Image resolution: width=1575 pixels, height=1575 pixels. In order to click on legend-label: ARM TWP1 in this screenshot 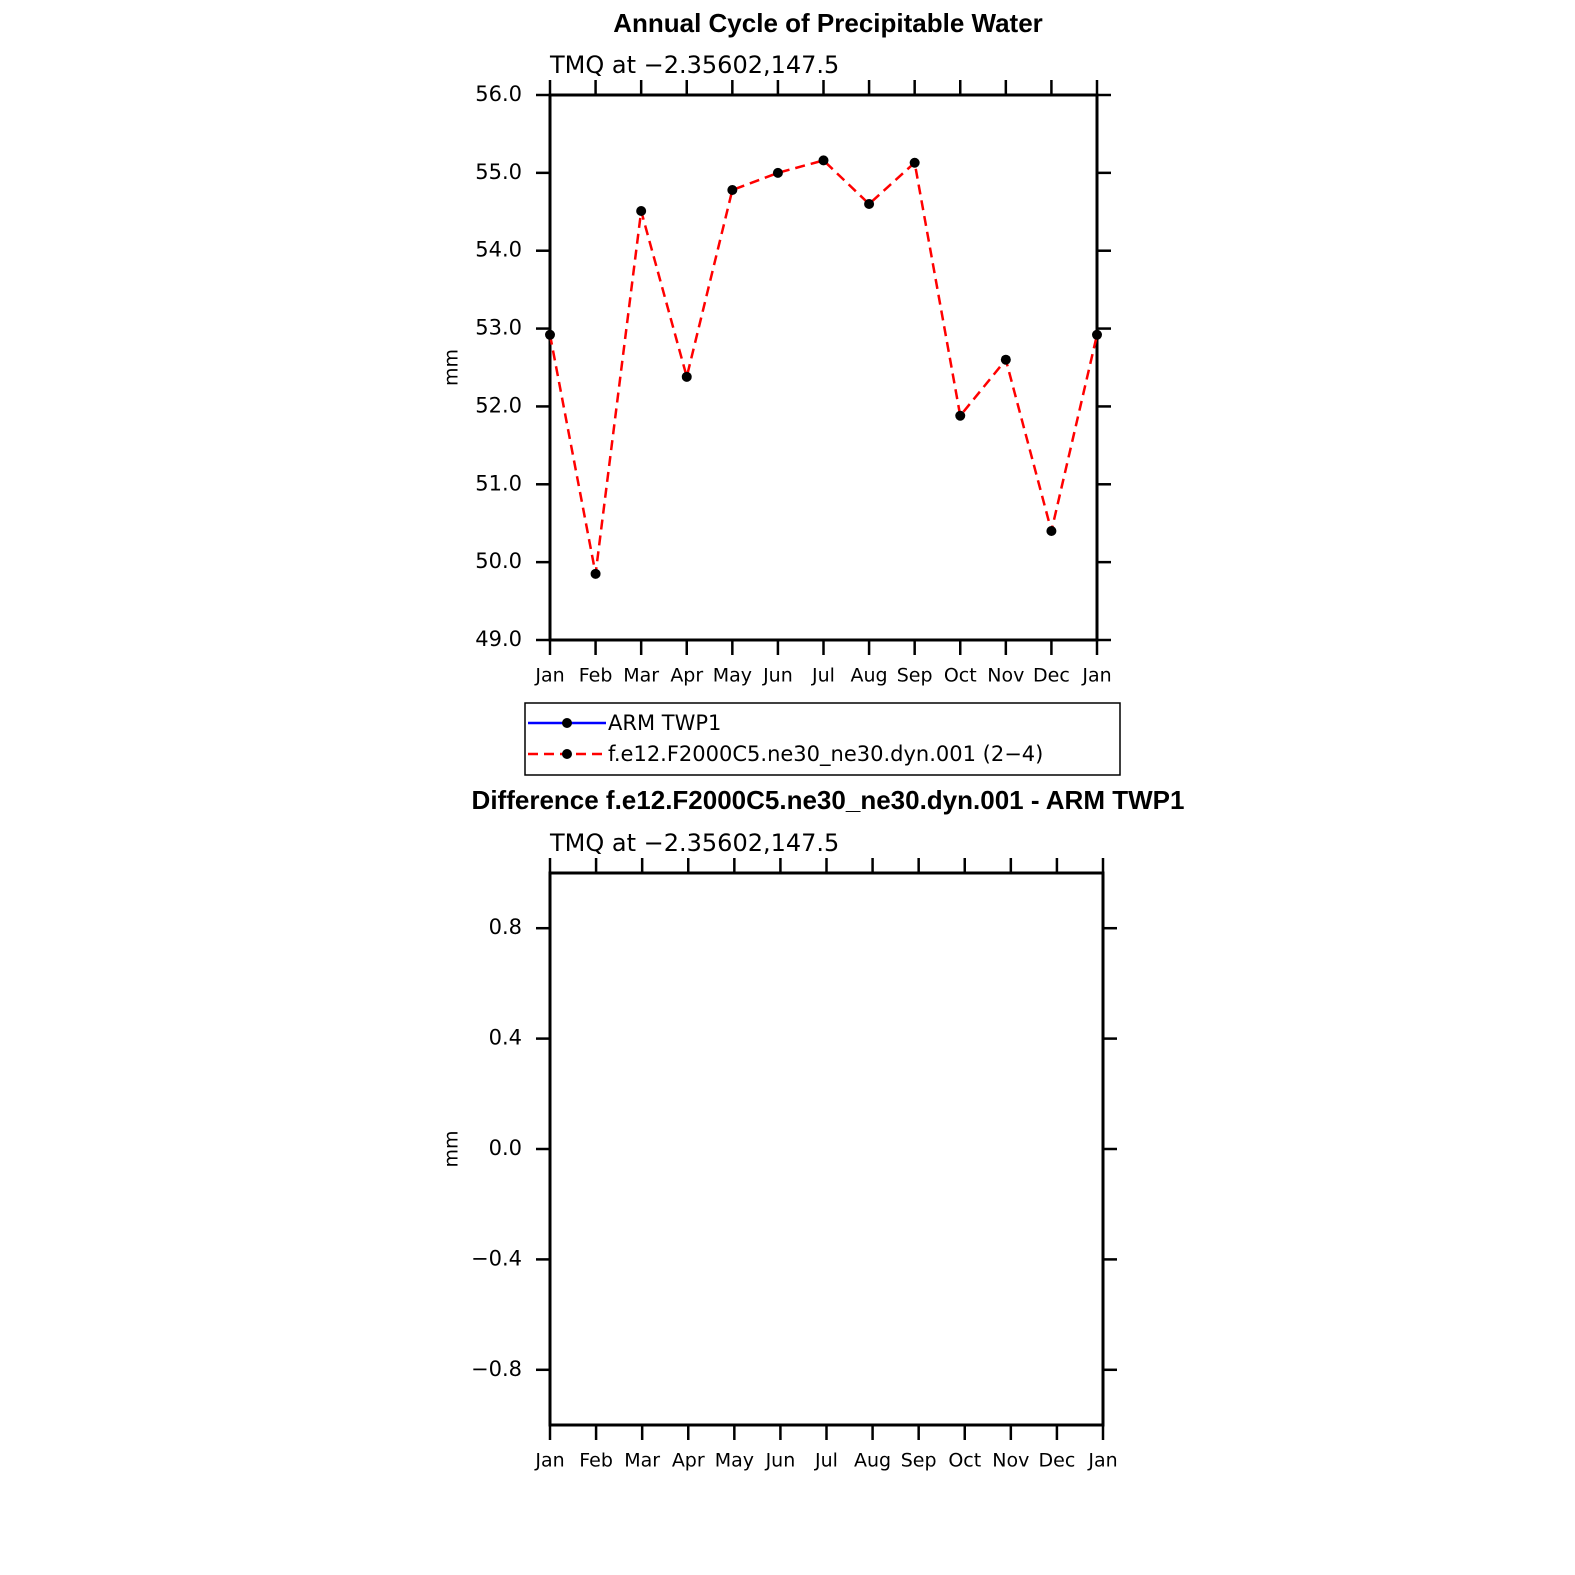, I will do `click(664, 723)`.